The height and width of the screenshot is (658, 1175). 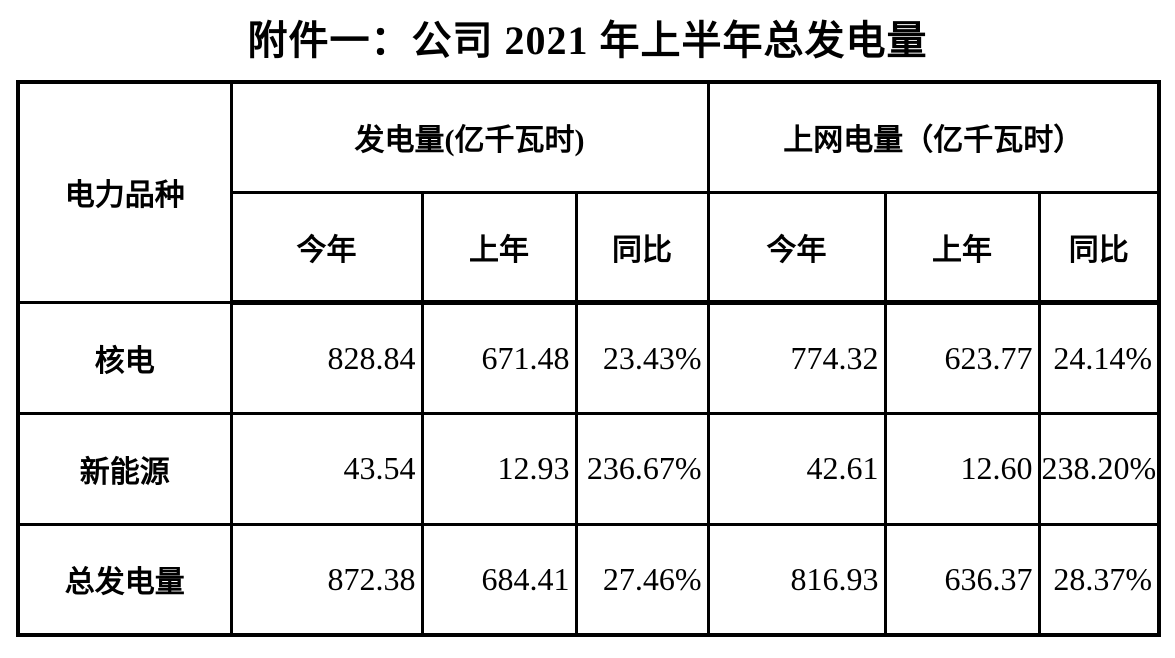 What do you see at coordinates (642, 579) in the screenshot?
I see `cell-total-gen-yoy: 27.46%` at bounding box center [642, 579].